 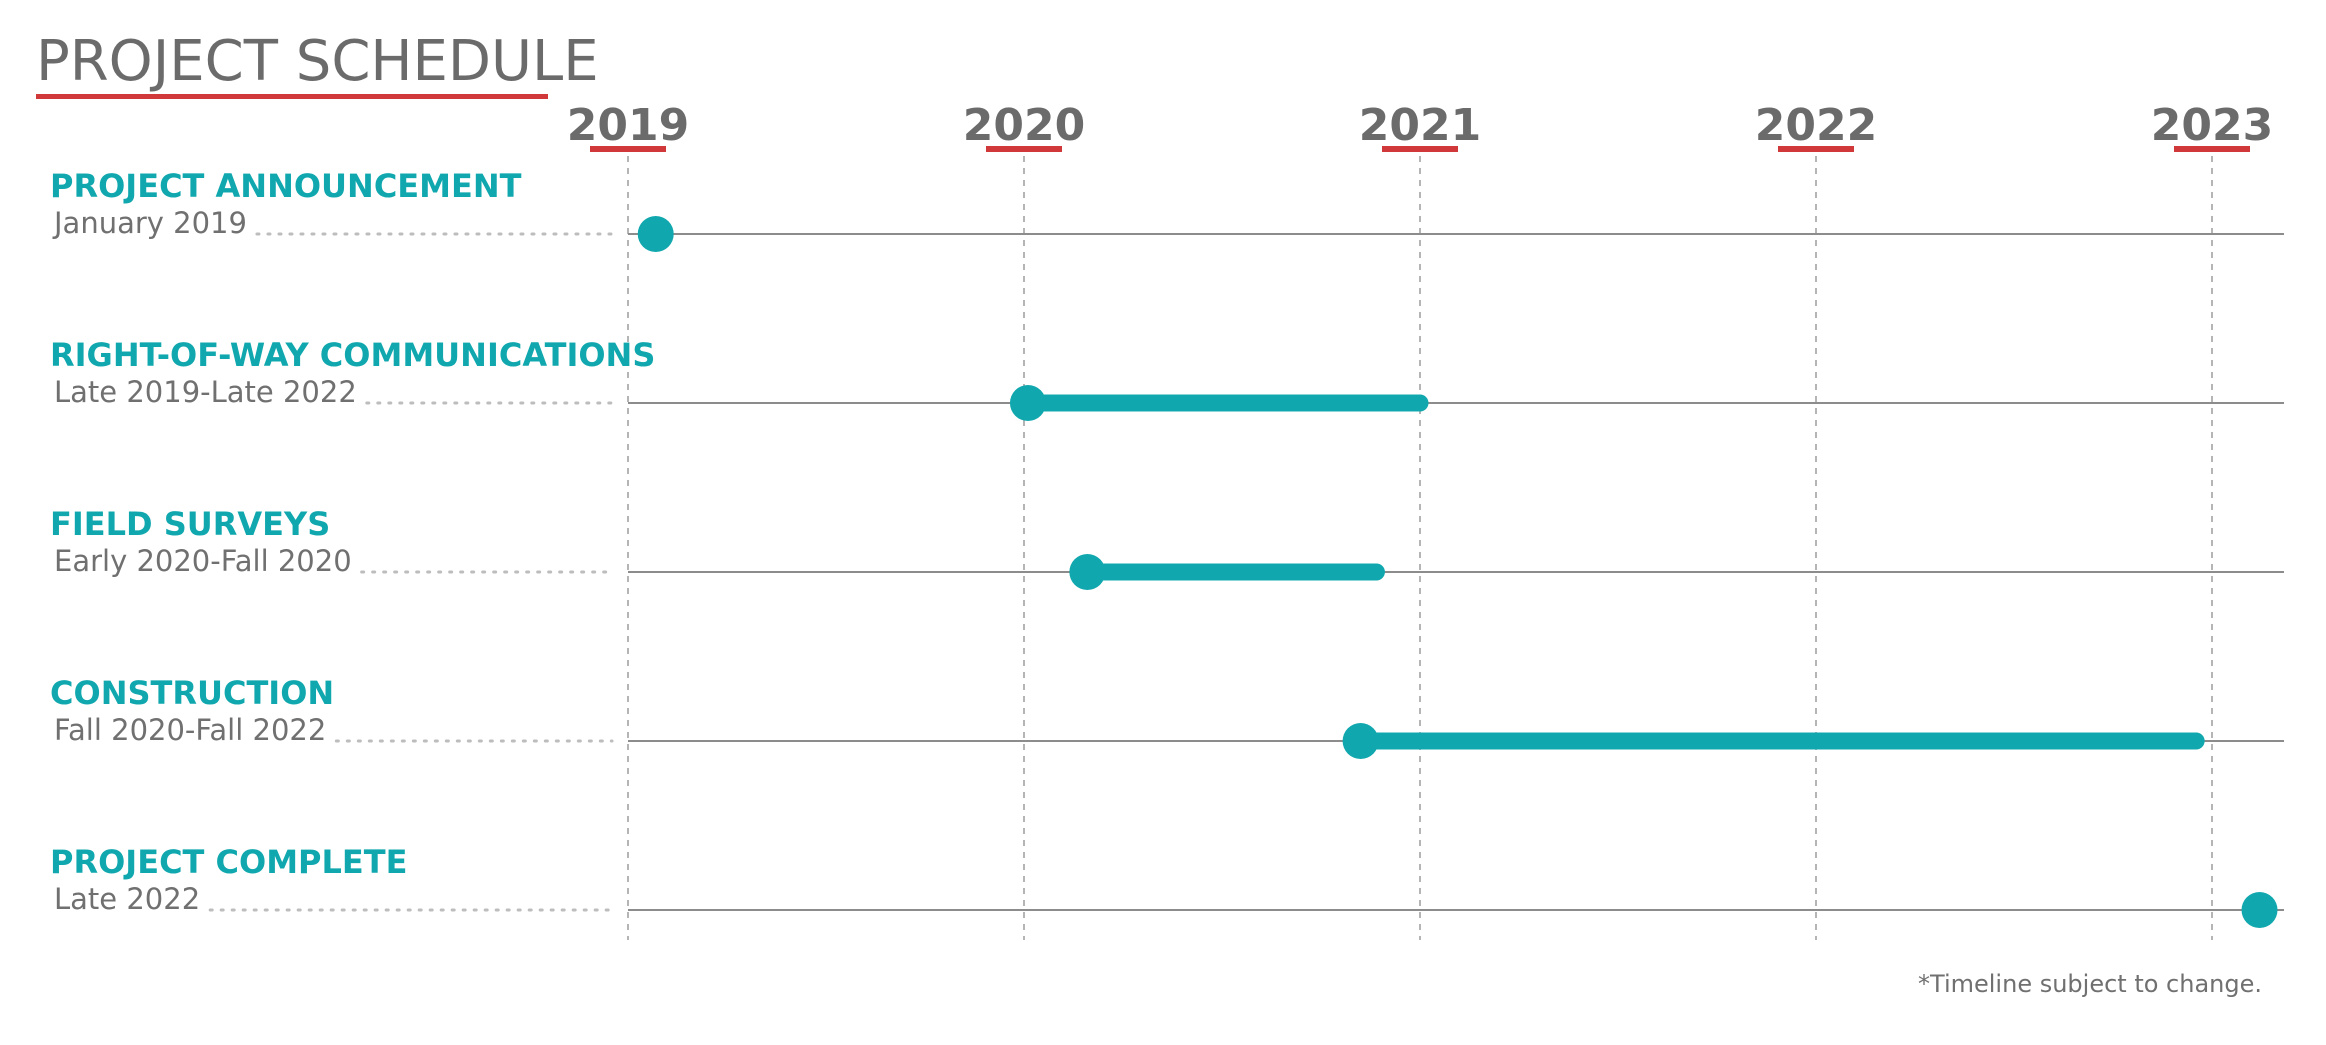 I want to click on year-label-2019: 2019, so click(x=628, y=125).